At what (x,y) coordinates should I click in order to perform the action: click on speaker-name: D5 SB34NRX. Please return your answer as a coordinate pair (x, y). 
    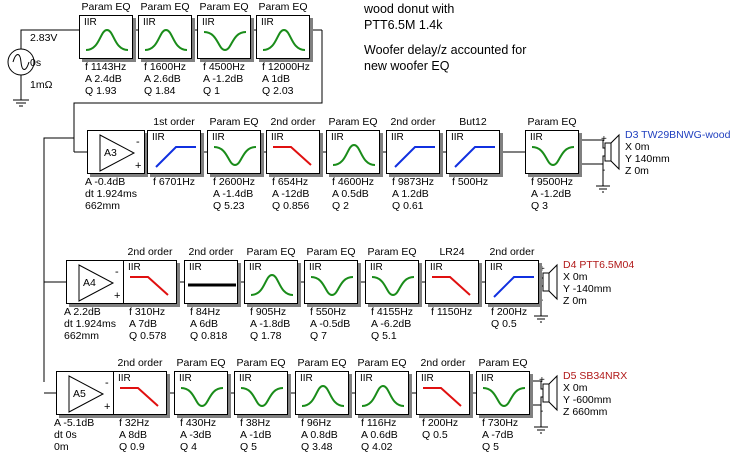
    Looking at the image, I should click on (595, 376).